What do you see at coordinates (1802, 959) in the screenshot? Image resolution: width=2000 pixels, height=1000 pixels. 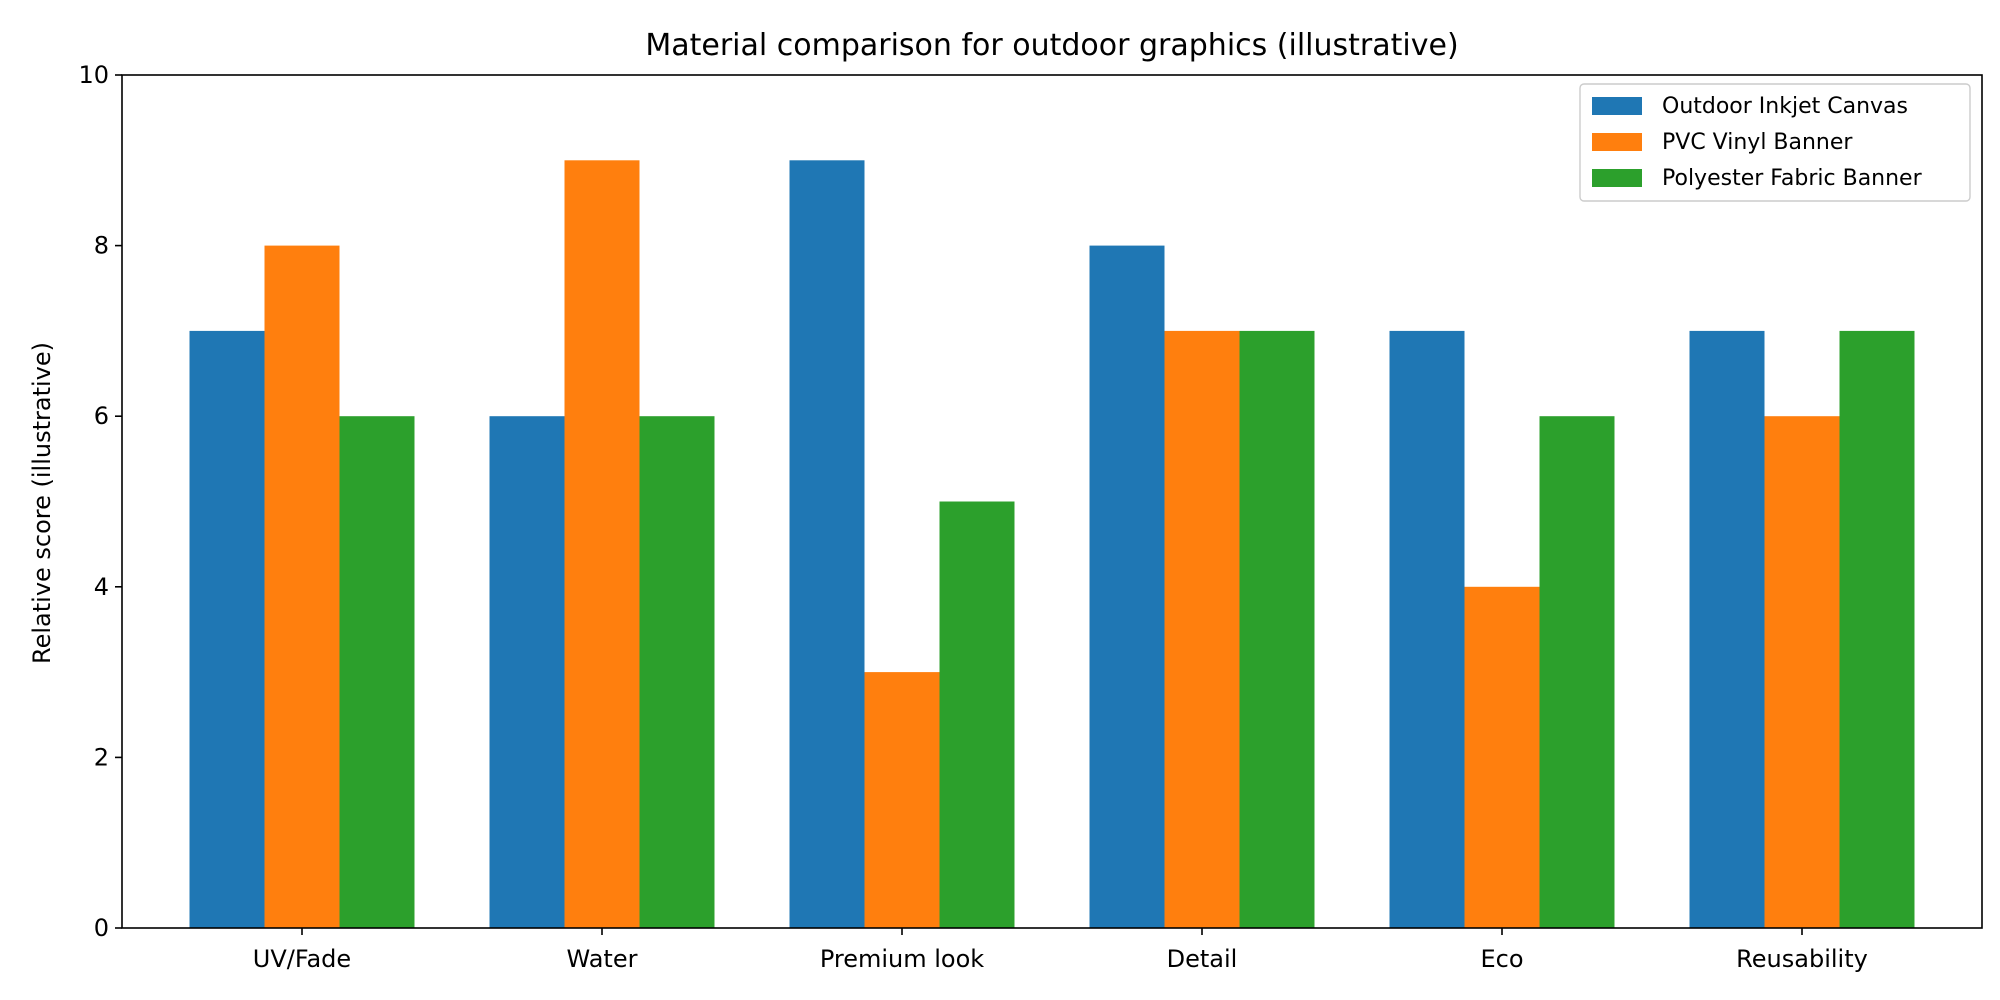 I see `x-tick-label: Reusability` at bounding box center [1802, 959].